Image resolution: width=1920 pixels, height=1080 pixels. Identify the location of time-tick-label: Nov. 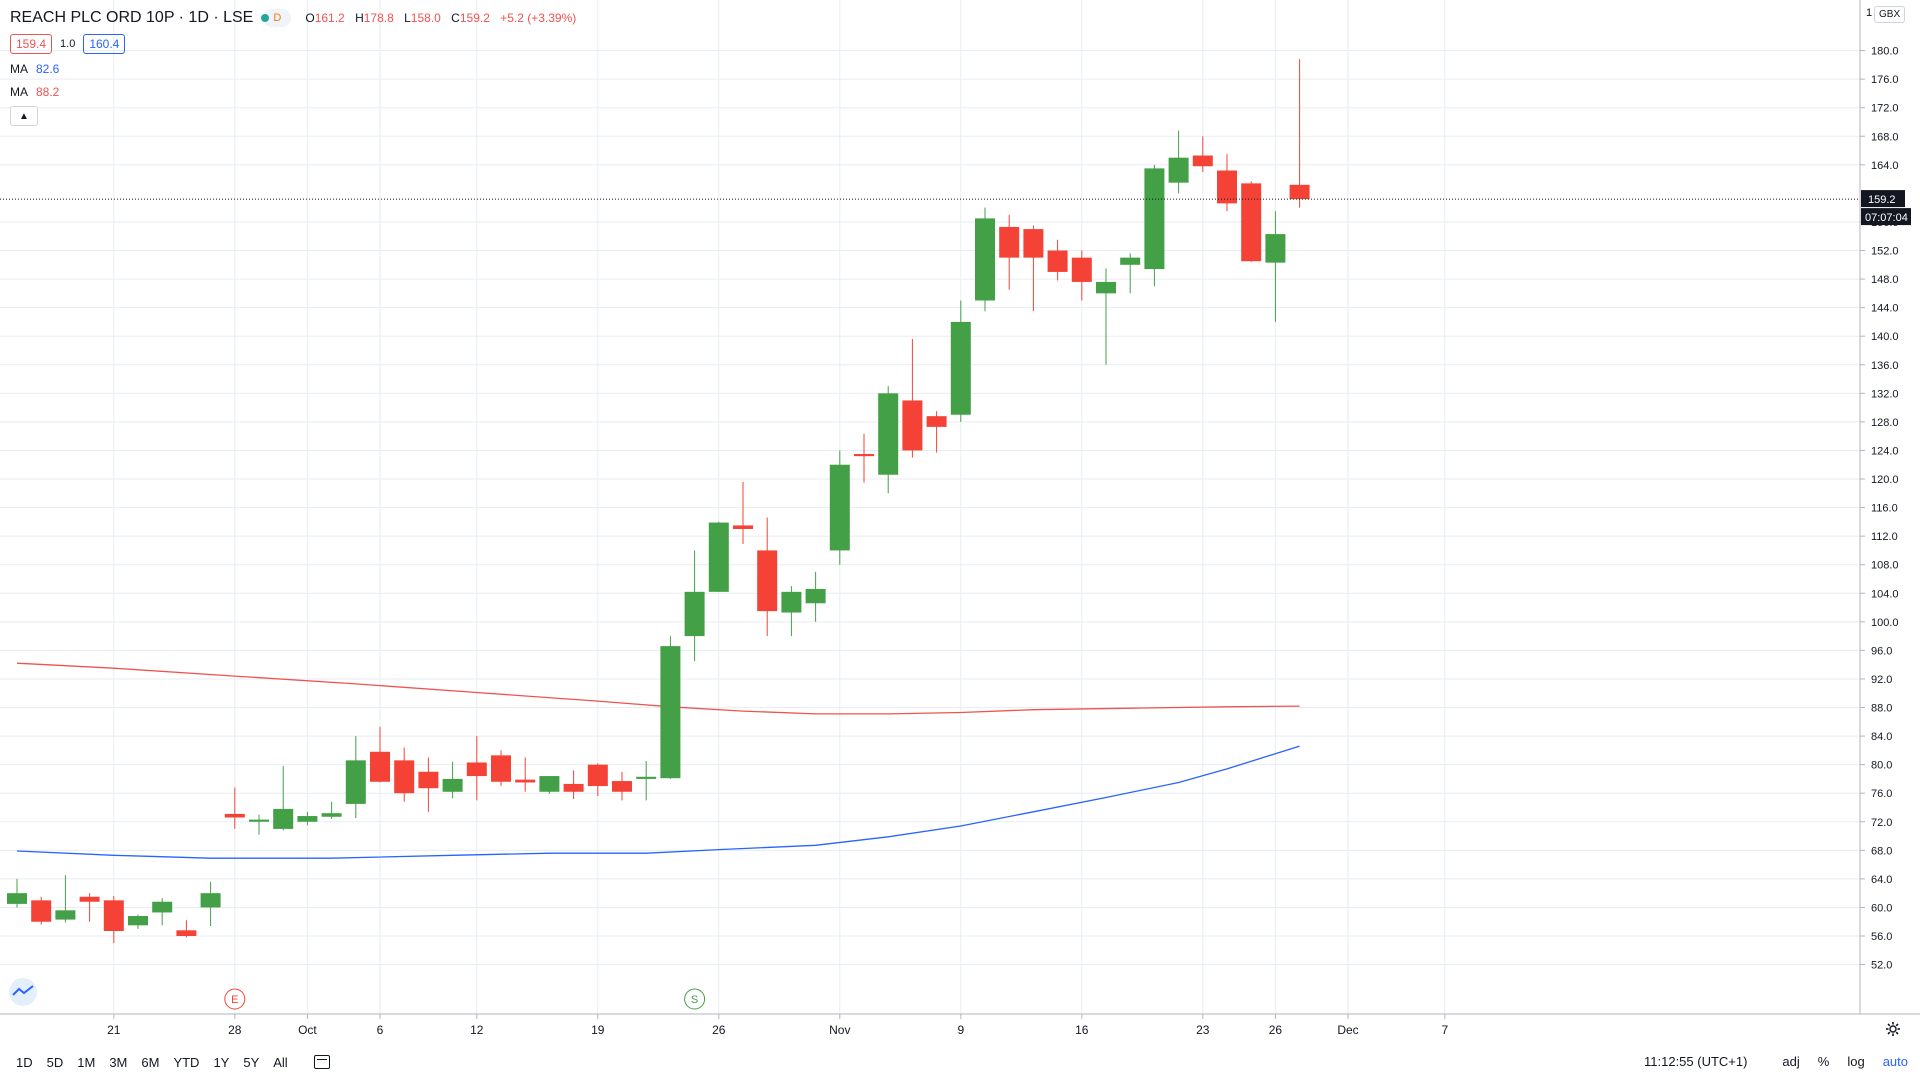
(839, 1030).